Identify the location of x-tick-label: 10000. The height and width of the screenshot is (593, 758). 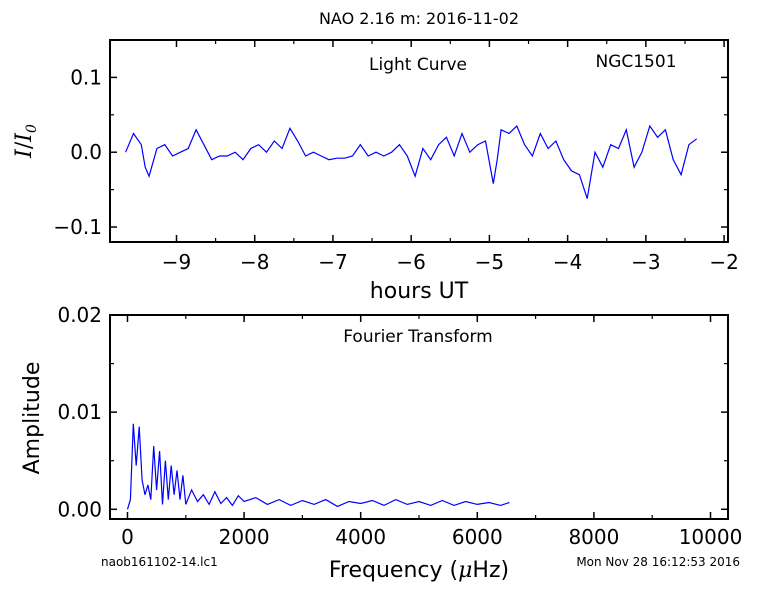
(711, 537).